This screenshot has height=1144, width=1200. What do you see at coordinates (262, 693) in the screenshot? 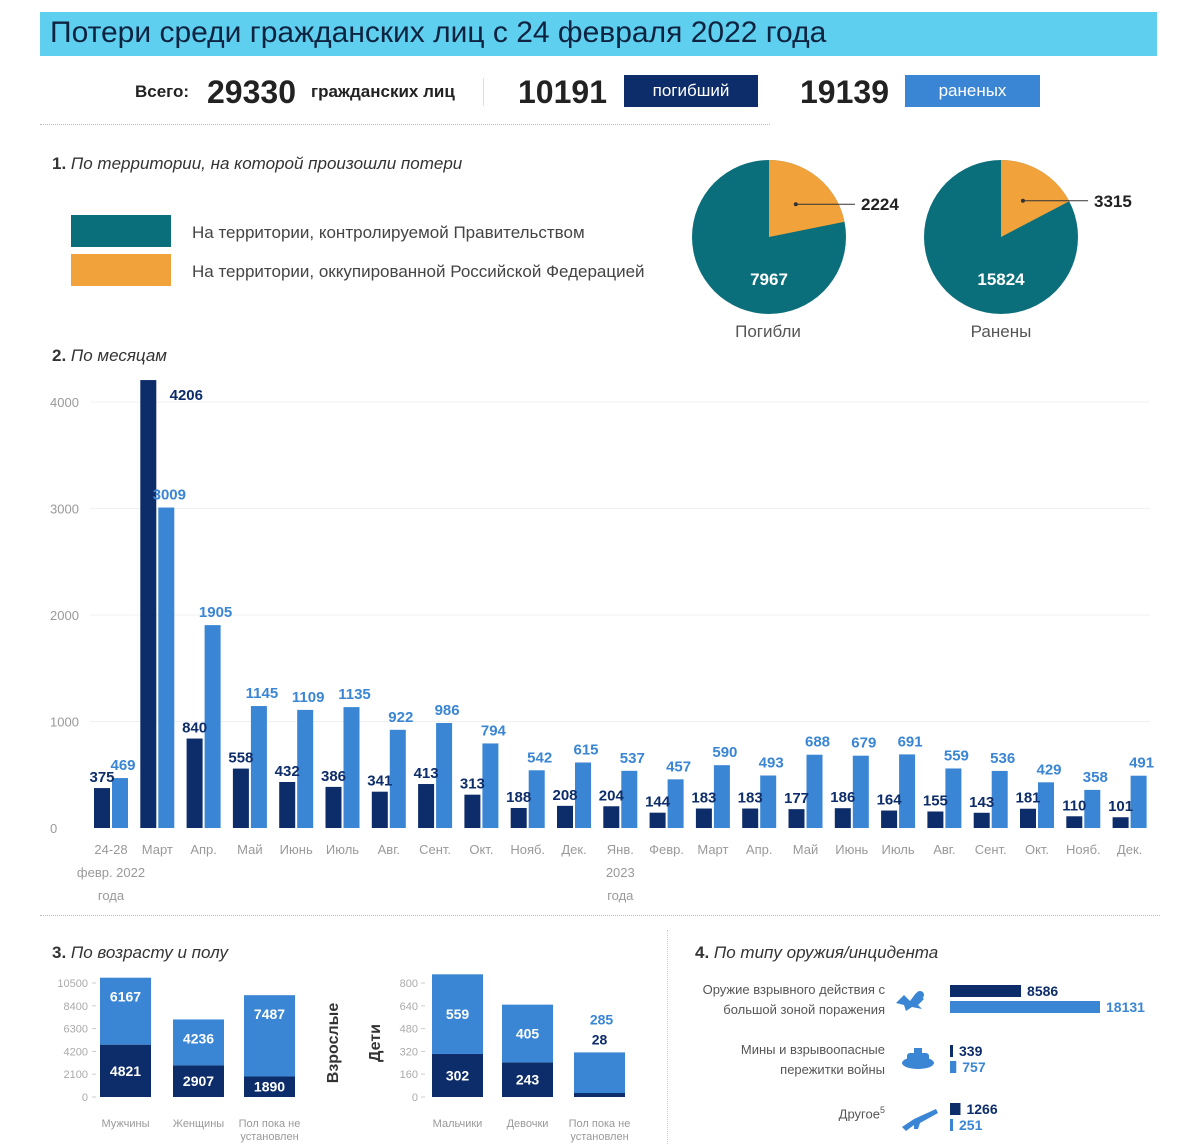
I see `bar-label-injured: 1145` at bounding box center [262, 693].